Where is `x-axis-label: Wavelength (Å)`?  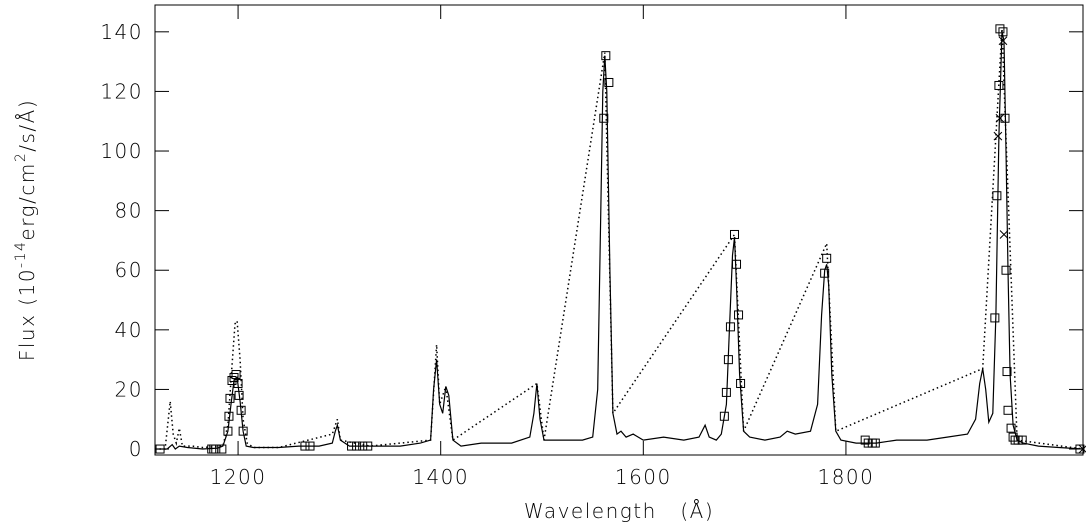
x-axis-label: Wavelength (Å) is located at coordinates (619, 511).